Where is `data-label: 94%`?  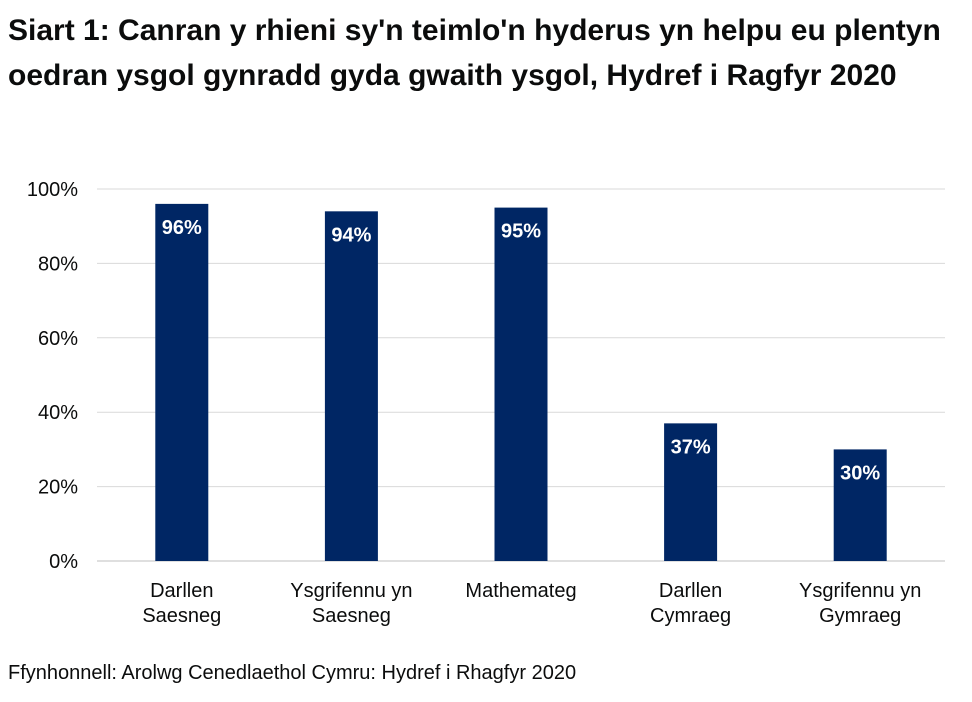 data-label: 94% is located at coordinates (351, 235).